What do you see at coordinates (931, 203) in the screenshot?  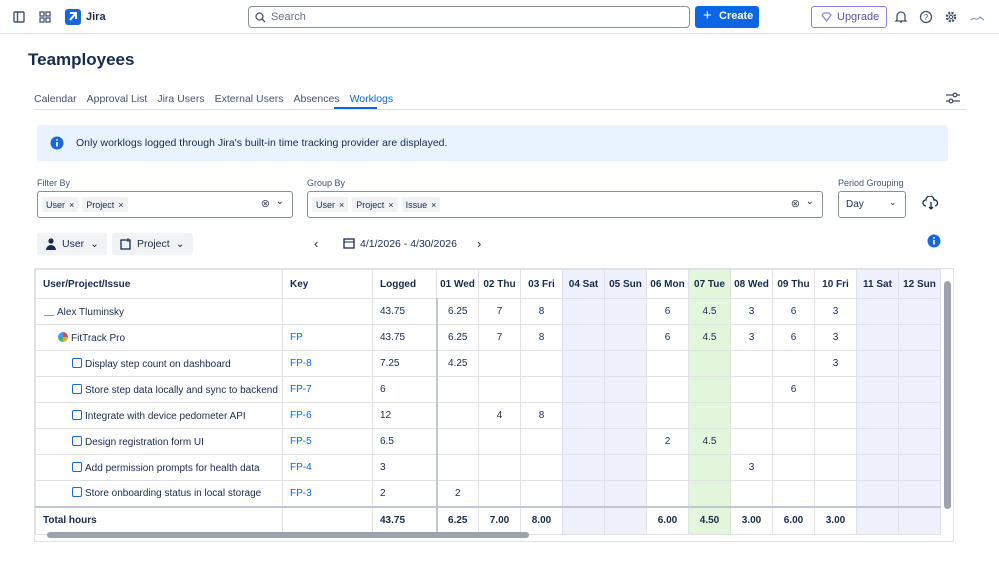 I see `download` at bounding box center [931, 203].